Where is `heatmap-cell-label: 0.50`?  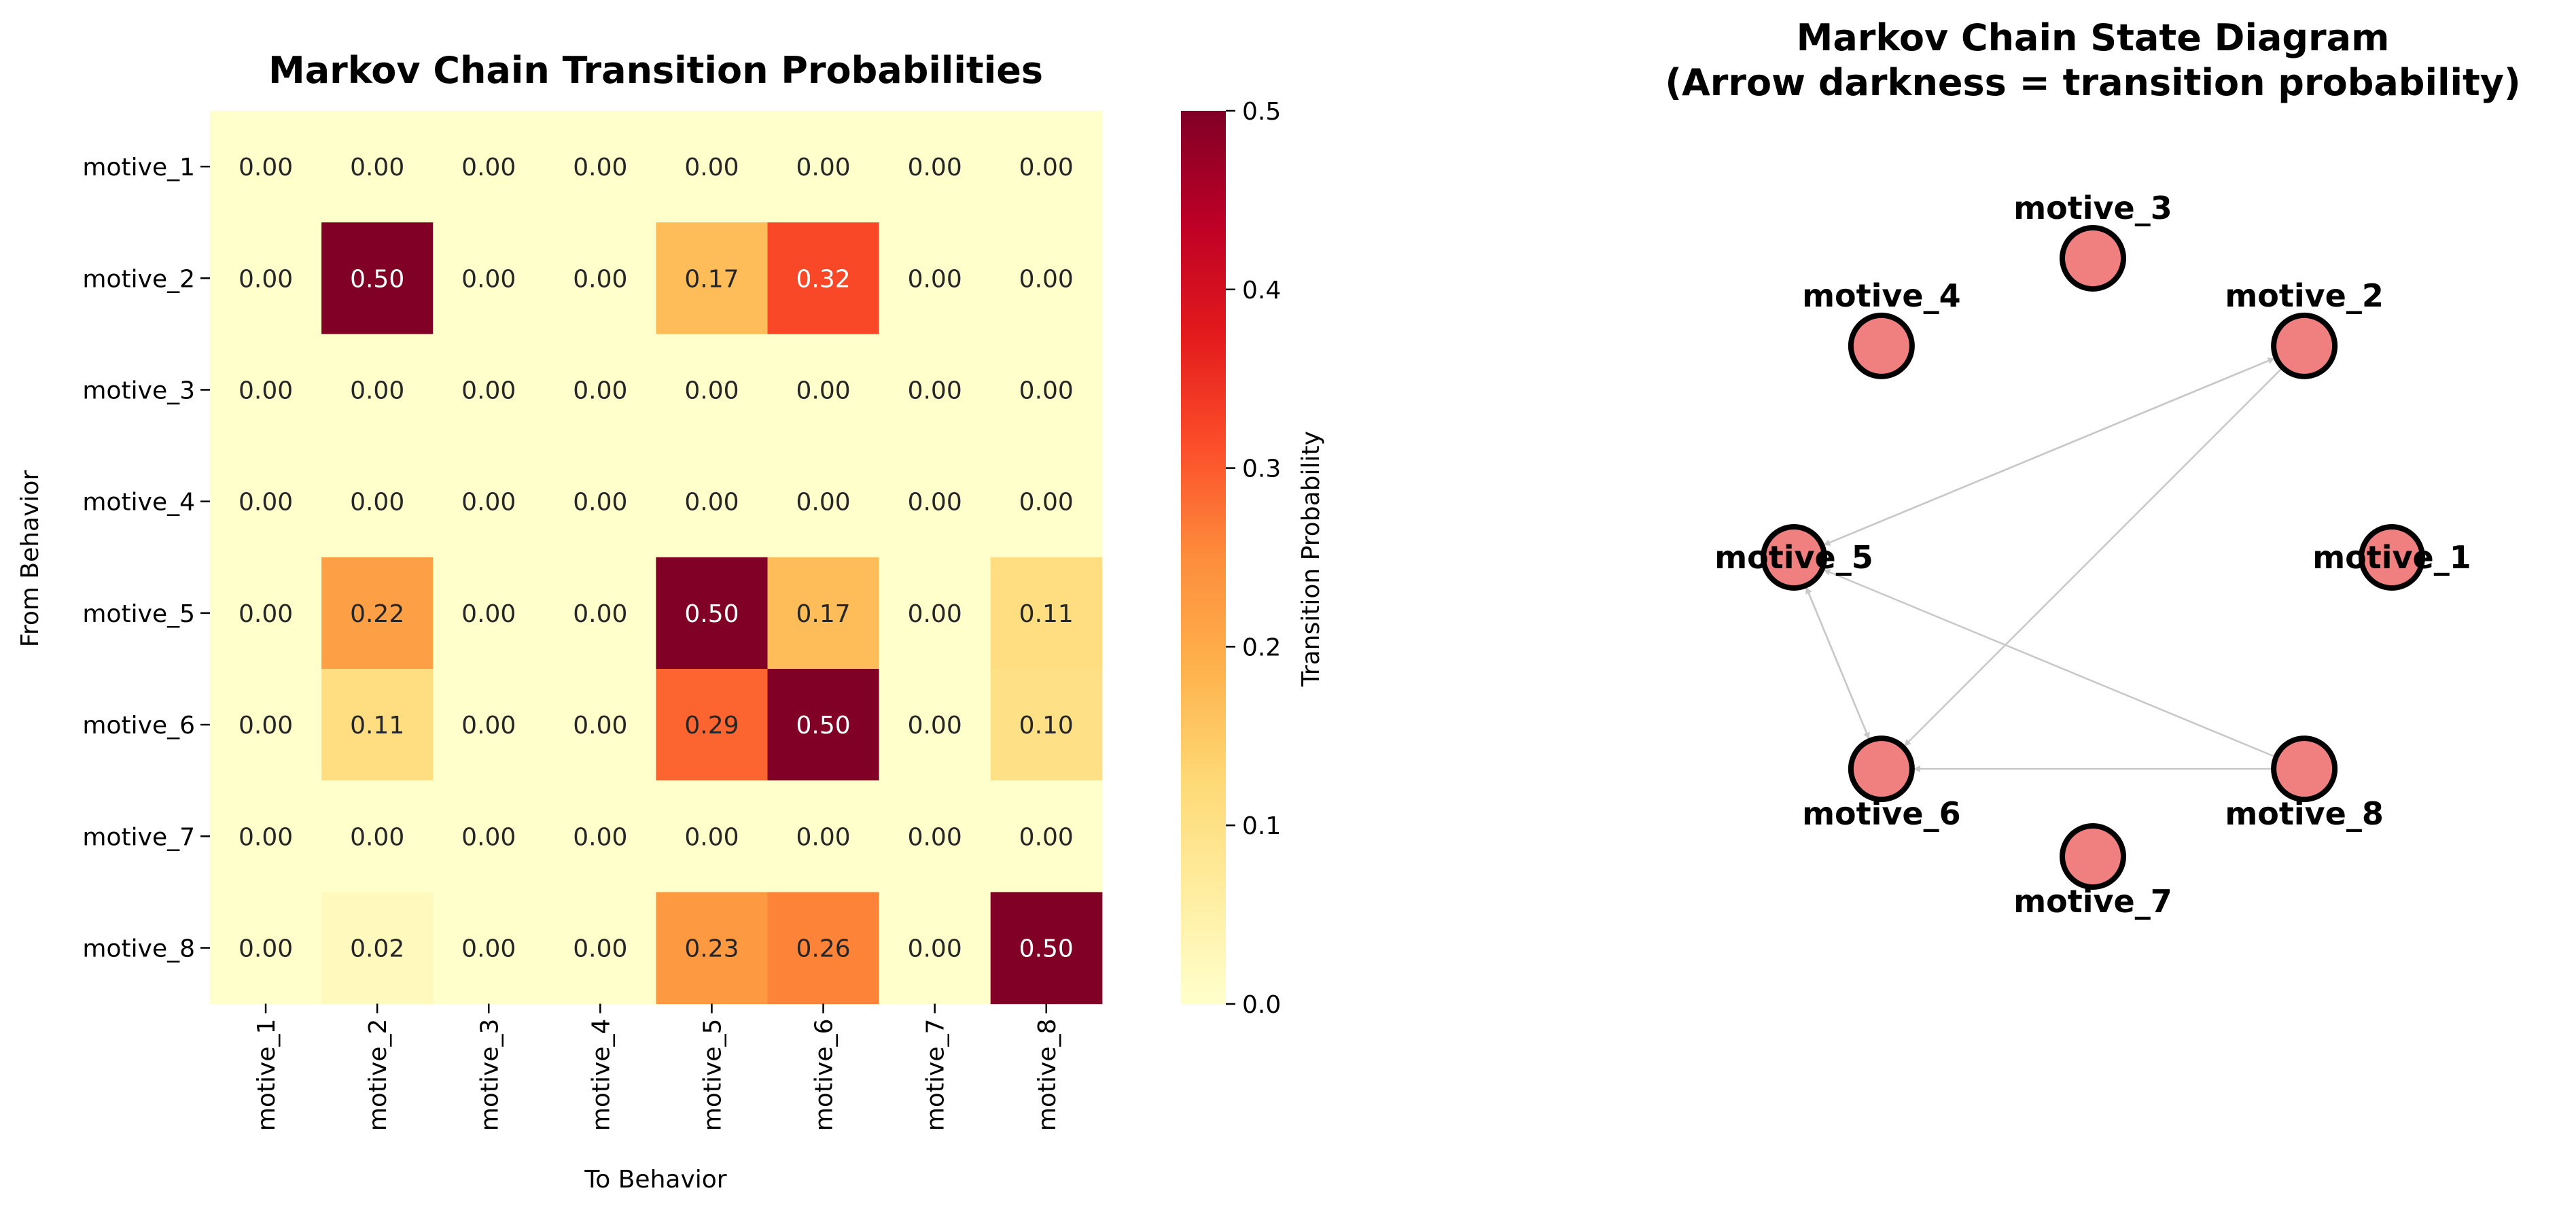
heatmap-cell-label: 0.50 is located at coordinates (1046, 949).